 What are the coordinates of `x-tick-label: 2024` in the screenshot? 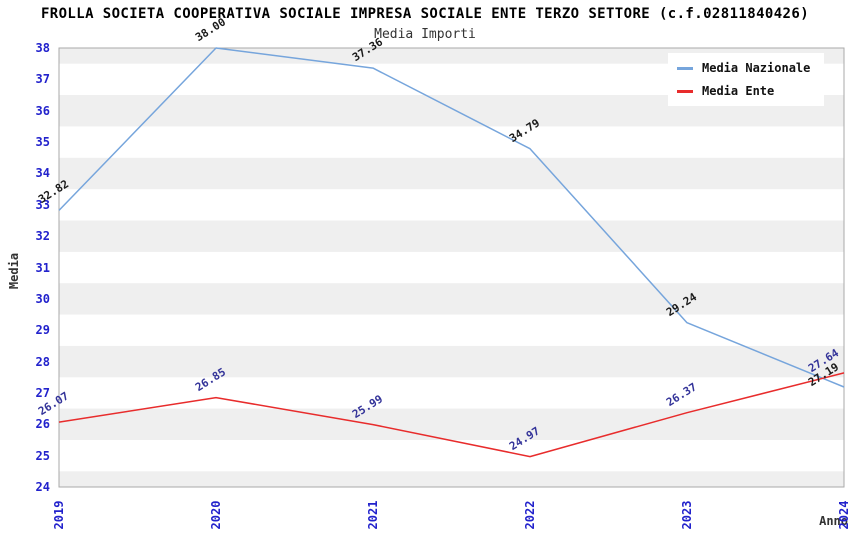 It's located at (843, 515).